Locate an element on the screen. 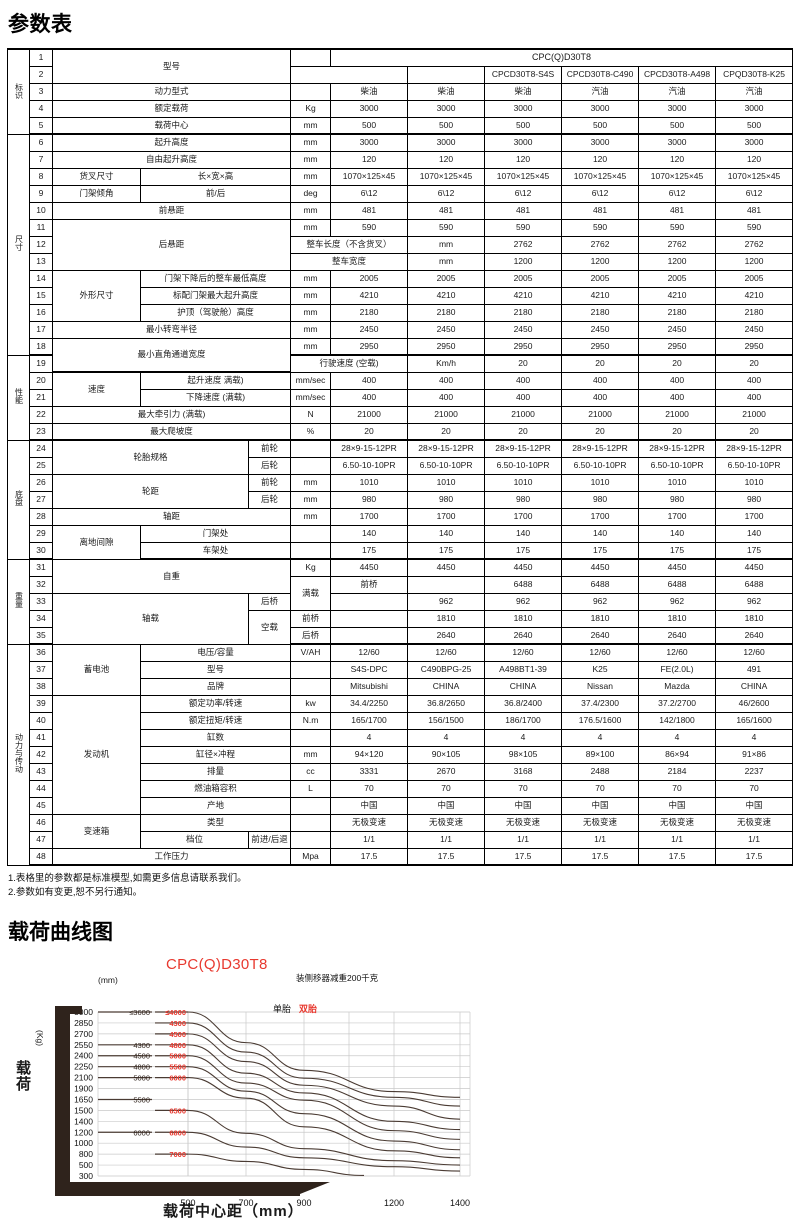 The image size is (800, 1230). spec-value: 980 is located at coordinates (369, 499).